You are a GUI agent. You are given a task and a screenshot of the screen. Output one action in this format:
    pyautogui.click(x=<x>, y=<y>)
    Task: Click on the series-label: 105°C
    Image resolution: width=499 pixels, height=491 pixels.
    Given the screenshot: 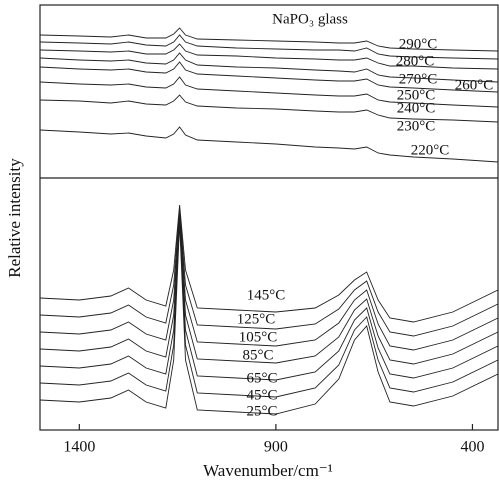 What is the action you would take?
    pyautogui.click(x=258, y=337)
    